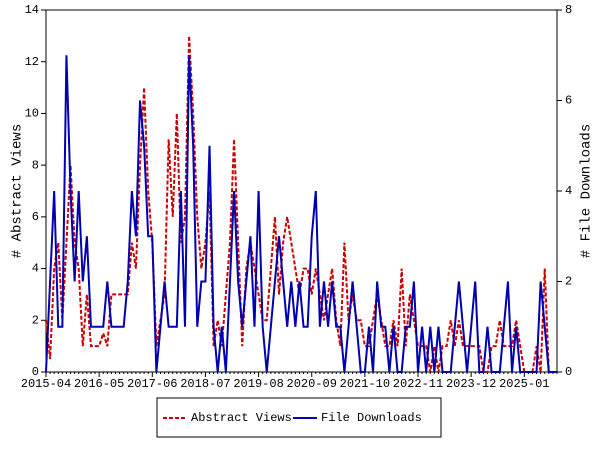 The height and width of the screenshot is (450, 600). I want to click on y-tick-label: 4, so click(35, 269).